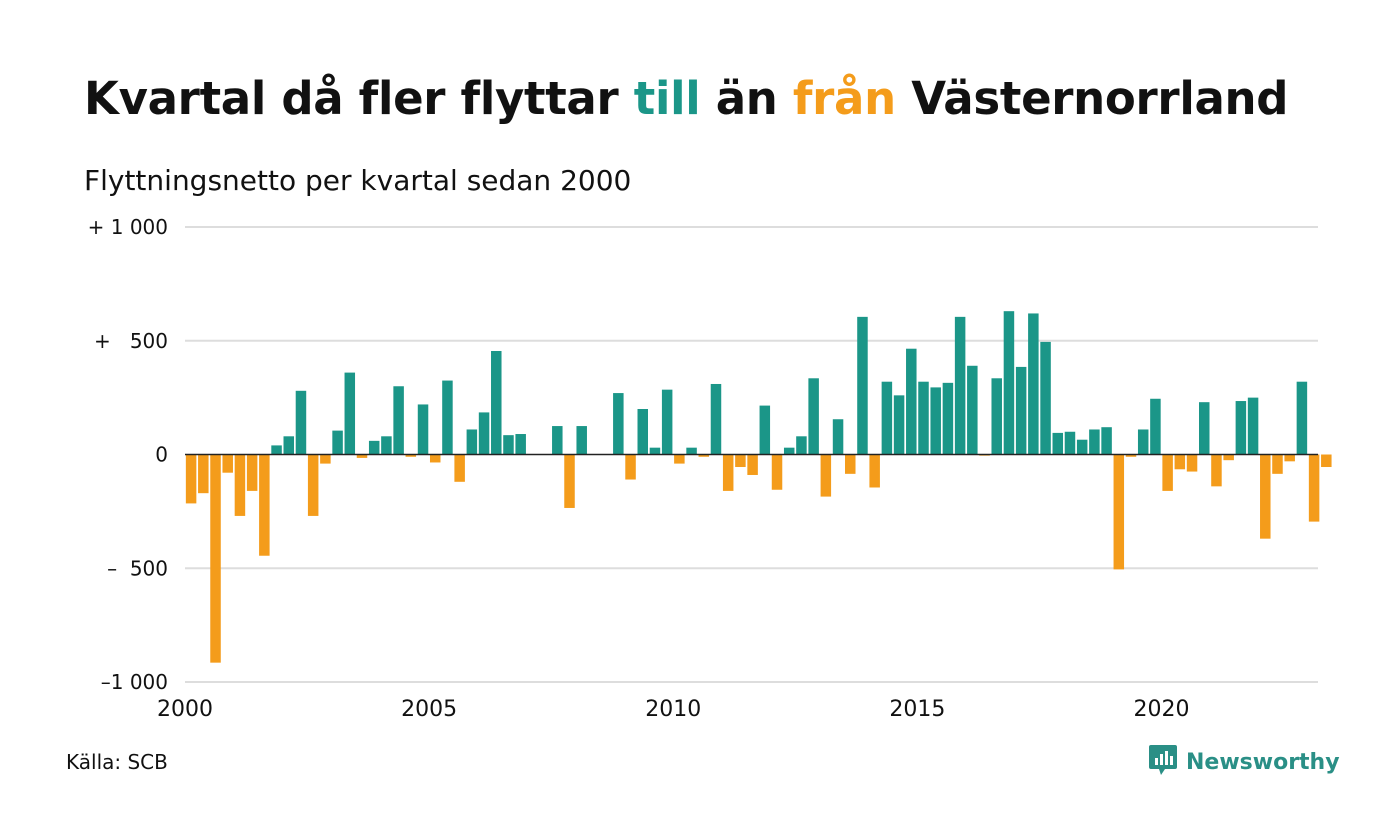 This screenshot has height=840, width=1400. I want to click on y-tick-label: –1 000, so click(134, 682).